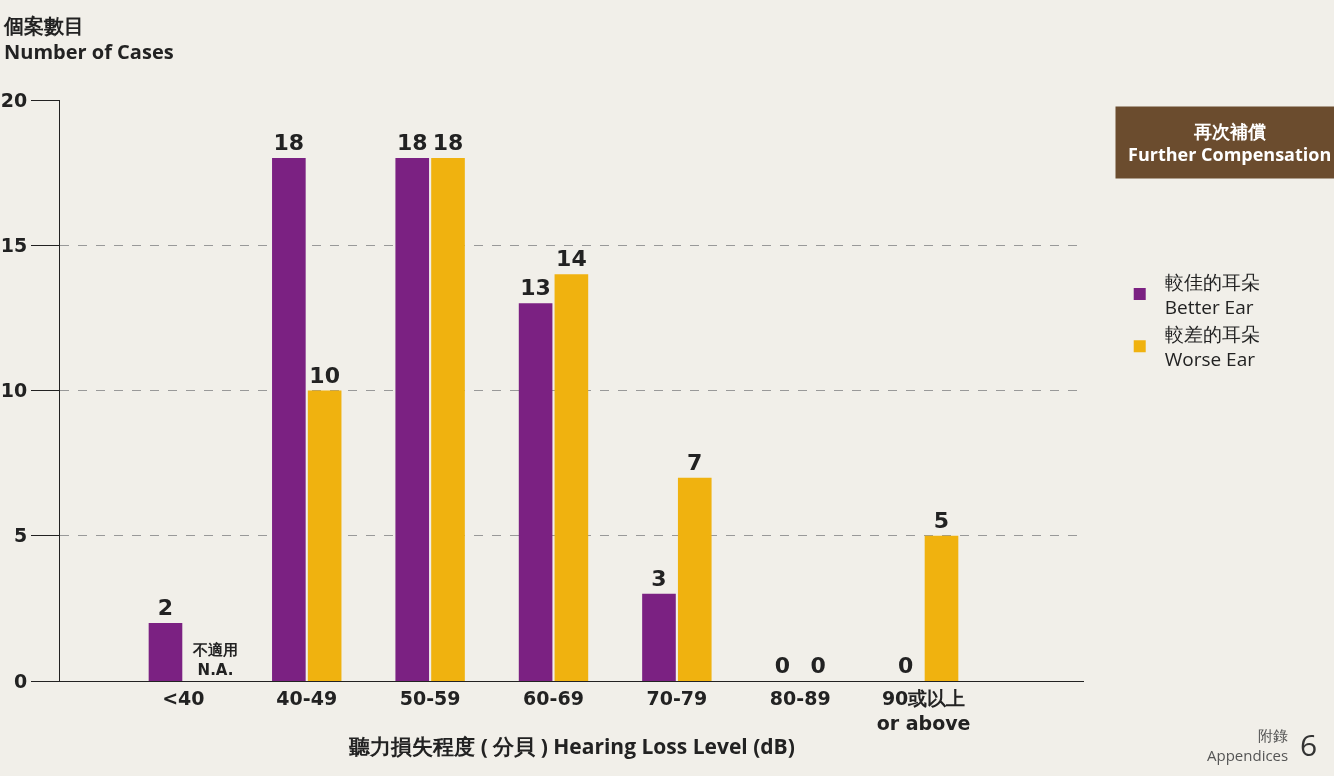  I want to click on annotation: 不適用 N.A., so click(215, 660).